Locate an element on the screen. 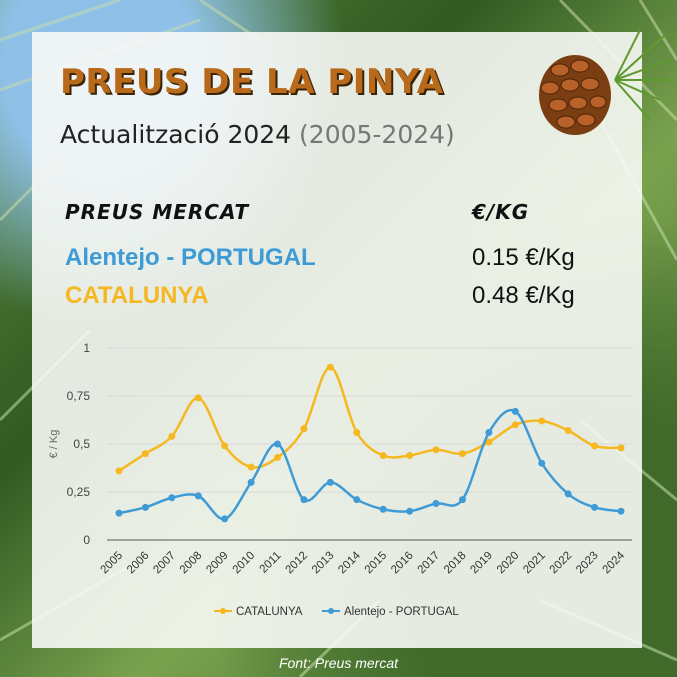  x-tick-label: 2023 is located at coordinates (587, 563).